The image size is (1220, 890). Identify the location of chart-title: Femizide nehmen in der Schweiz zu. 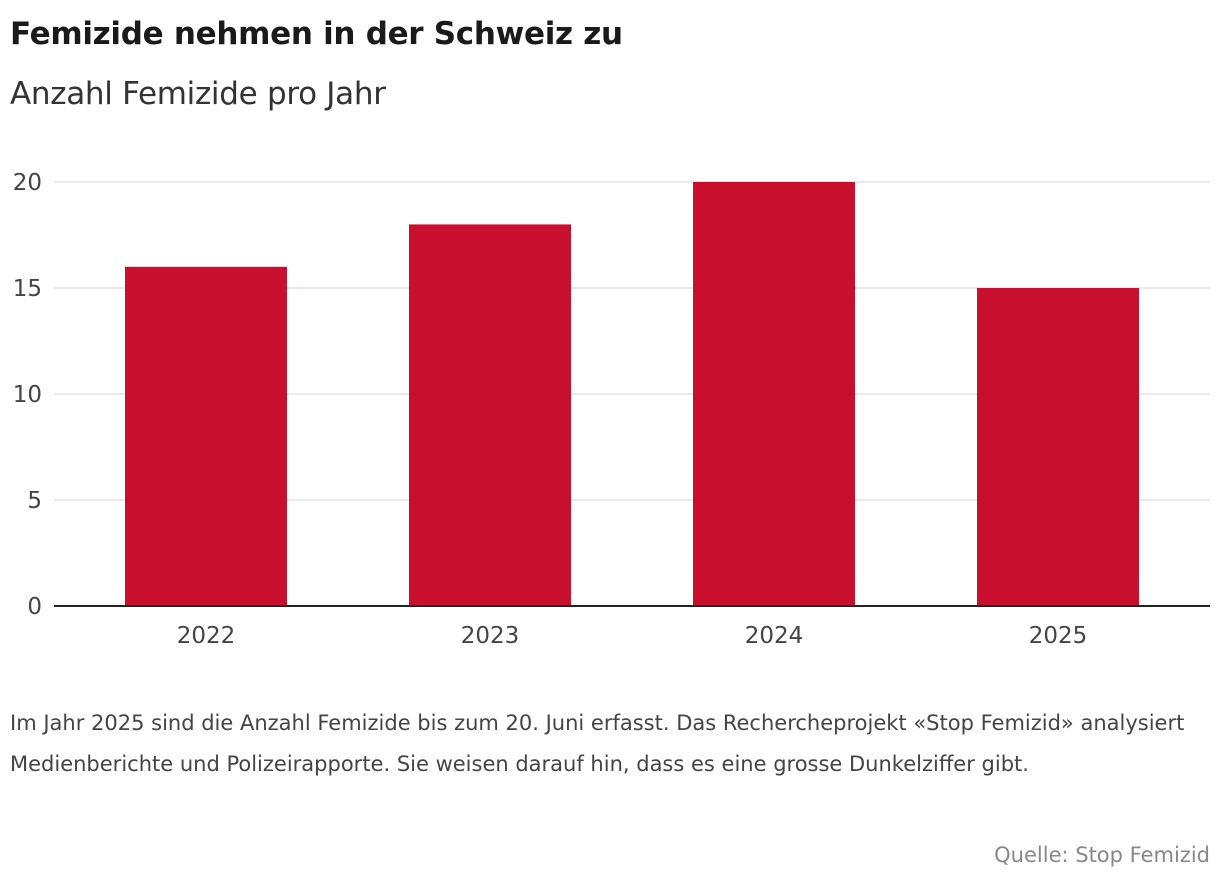
(316, 34).